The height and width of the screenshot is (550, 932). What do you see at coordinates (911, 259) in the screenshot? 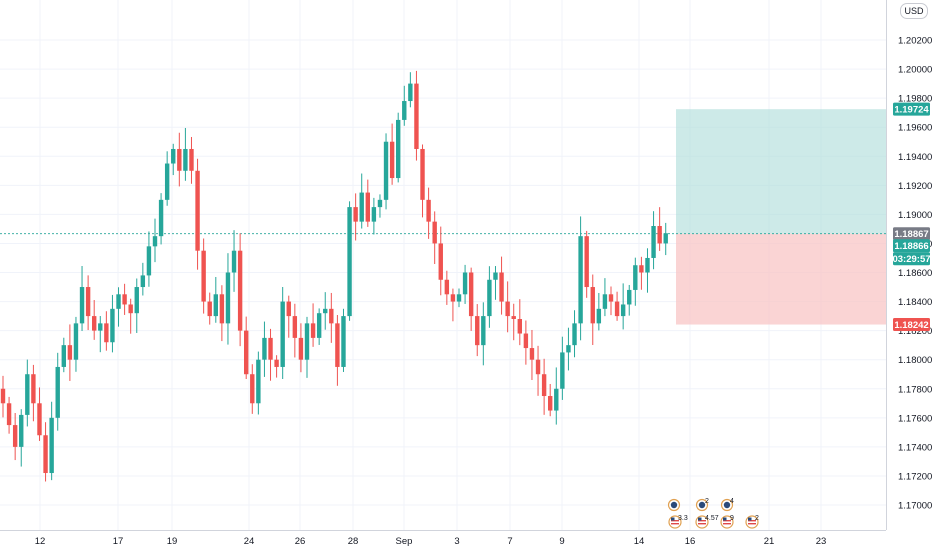
I see `countdown-tag: 03:29:57` at bounding box center [911, 259].